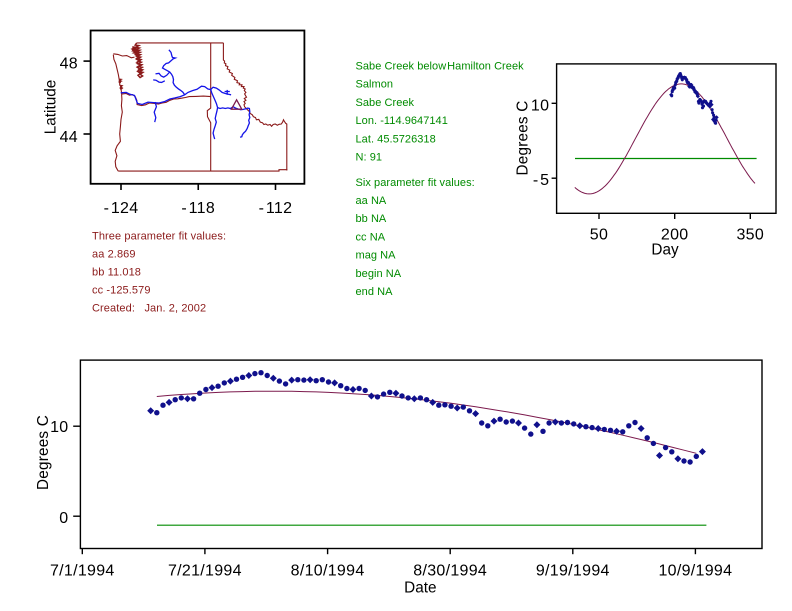 This screenshot has width=792, height=611. I want to click on svg-text: 7/1/1994, so click(82, 571).